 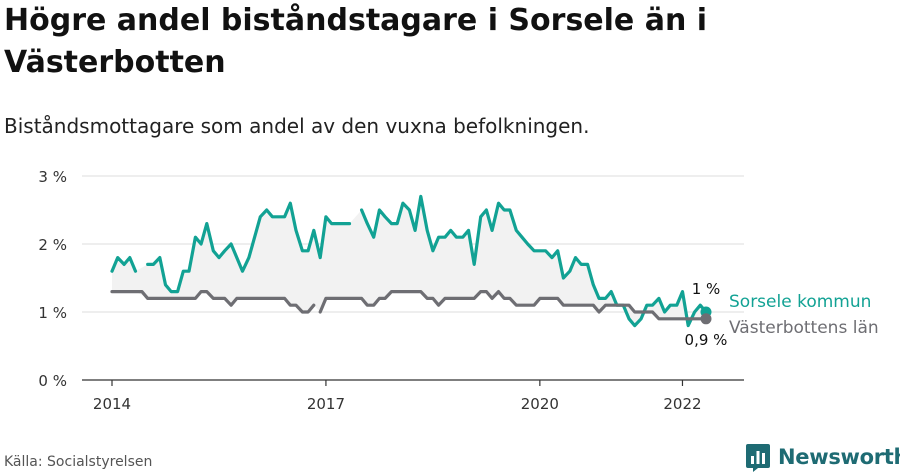 What do you see at coordinates (78, 462) in the screenshot?
I see `source-note: Källa: Socialstyrelsen` at bounding box center [78, 462].